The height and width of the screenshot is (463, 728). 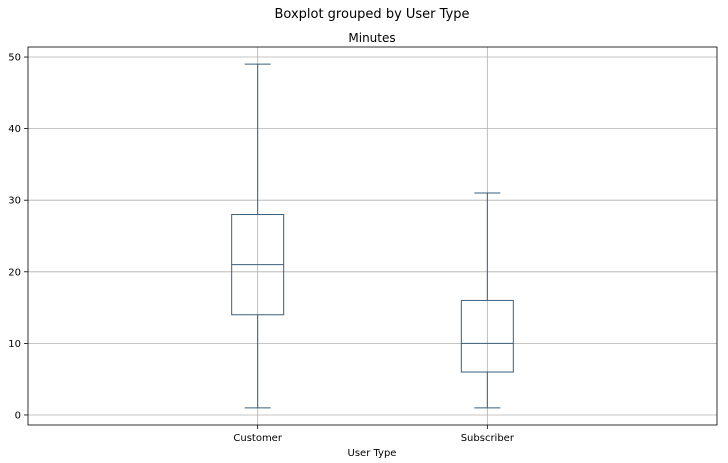 What do you see at coordinates (258, 236) in the screenshot?
I see `box-customer` at bounding box center [258, 236].